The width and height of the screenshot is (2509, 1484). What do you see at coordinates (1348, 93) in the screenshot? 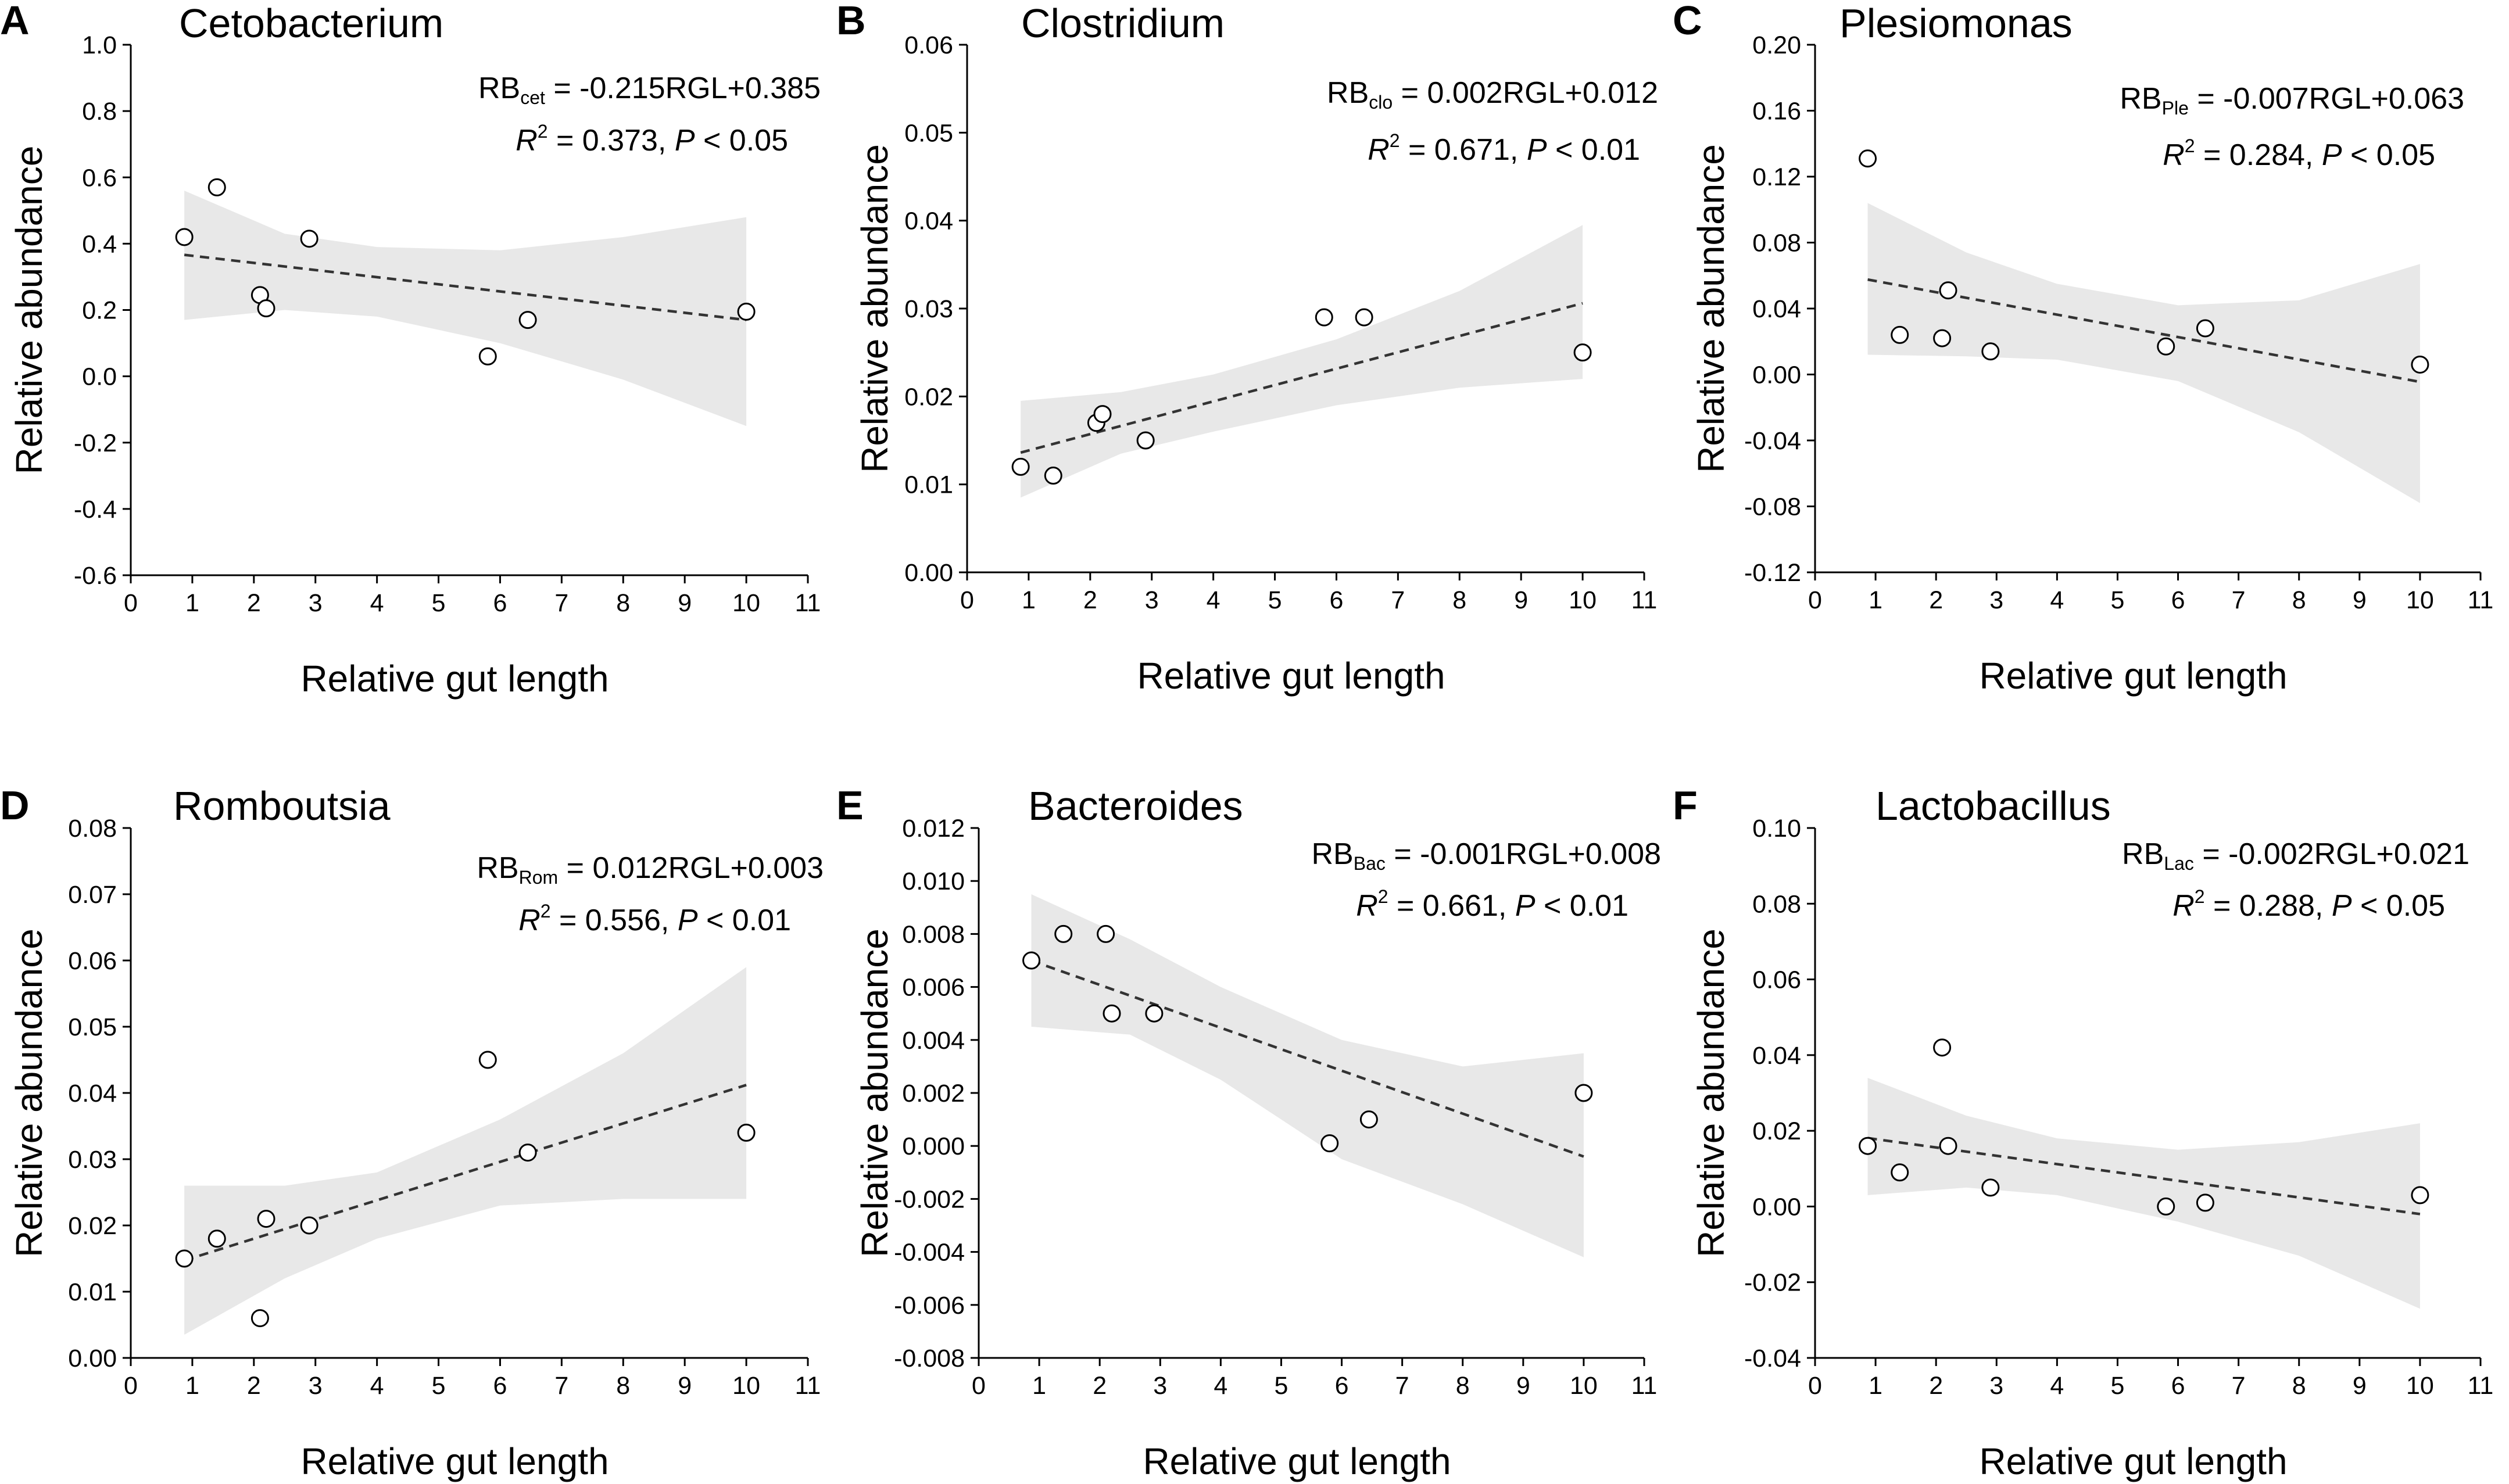
I see `equation-prefix: RB` at bounding box center [1348, 93].